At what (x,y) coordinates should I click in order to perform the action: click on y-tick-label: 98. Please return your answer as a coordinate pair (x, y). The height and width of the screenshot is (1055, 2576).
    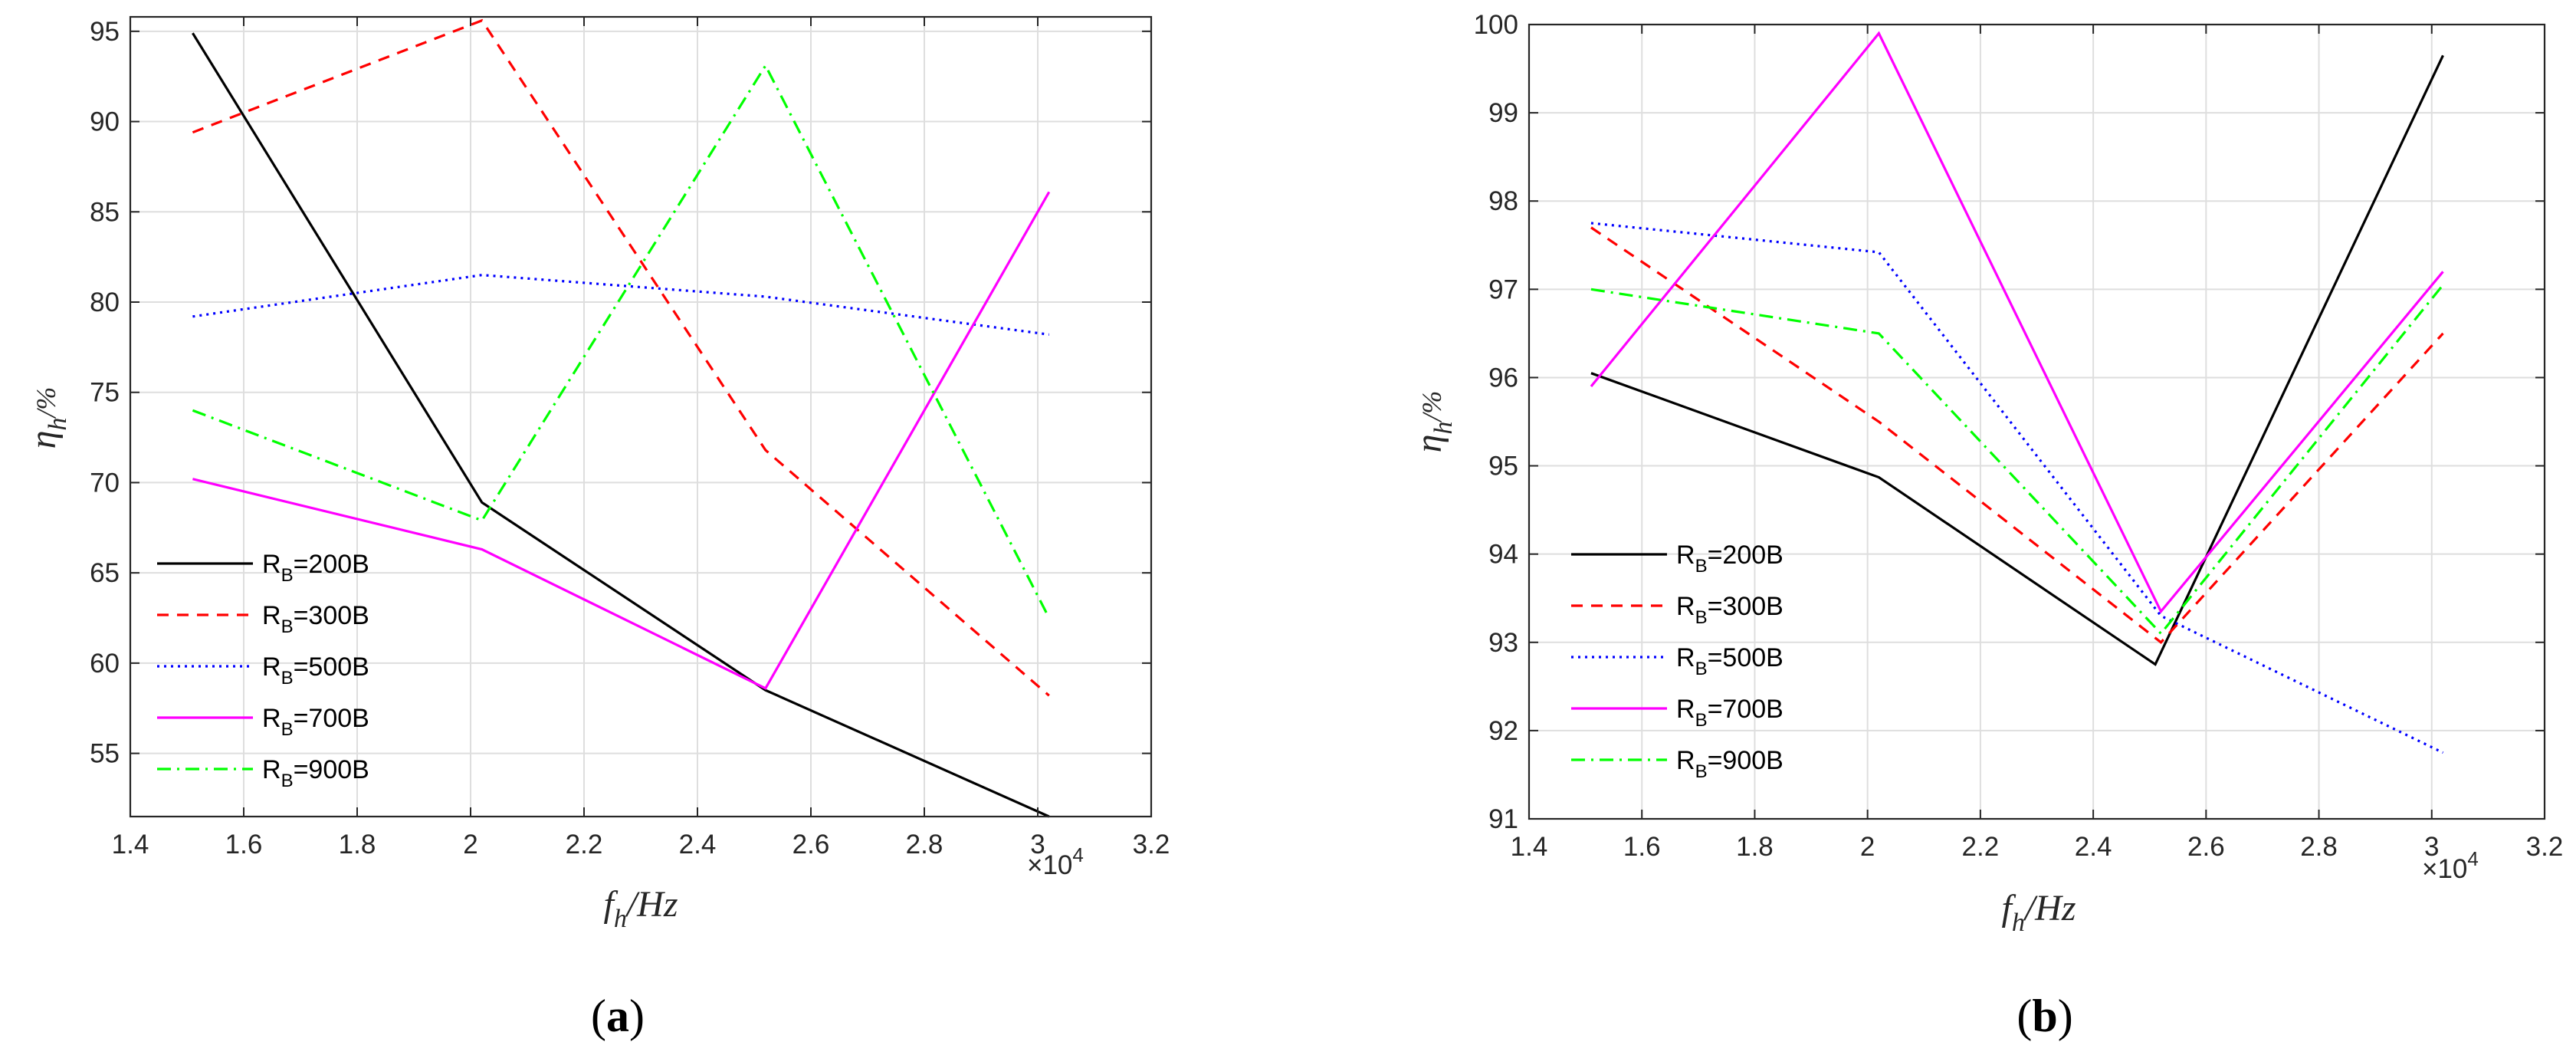
    Looking at the image, I should click on (1503, 201).